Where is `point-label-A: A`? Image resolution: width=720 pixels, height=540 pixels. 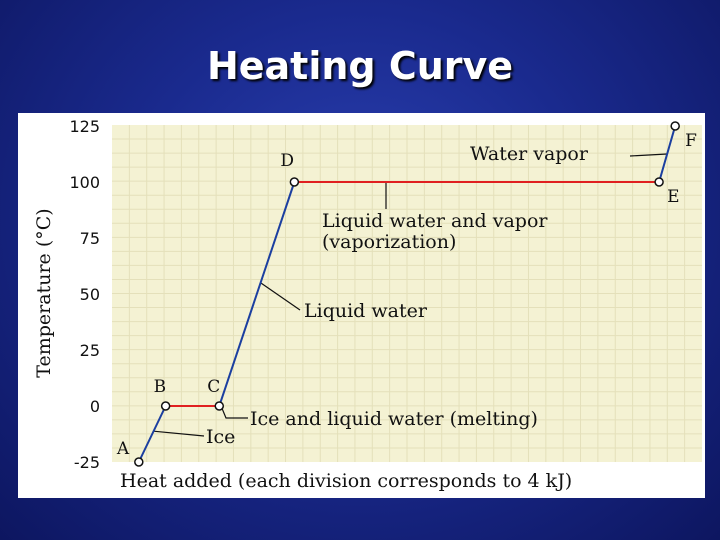 point-label-A: A is located at coordinates (123, 449).